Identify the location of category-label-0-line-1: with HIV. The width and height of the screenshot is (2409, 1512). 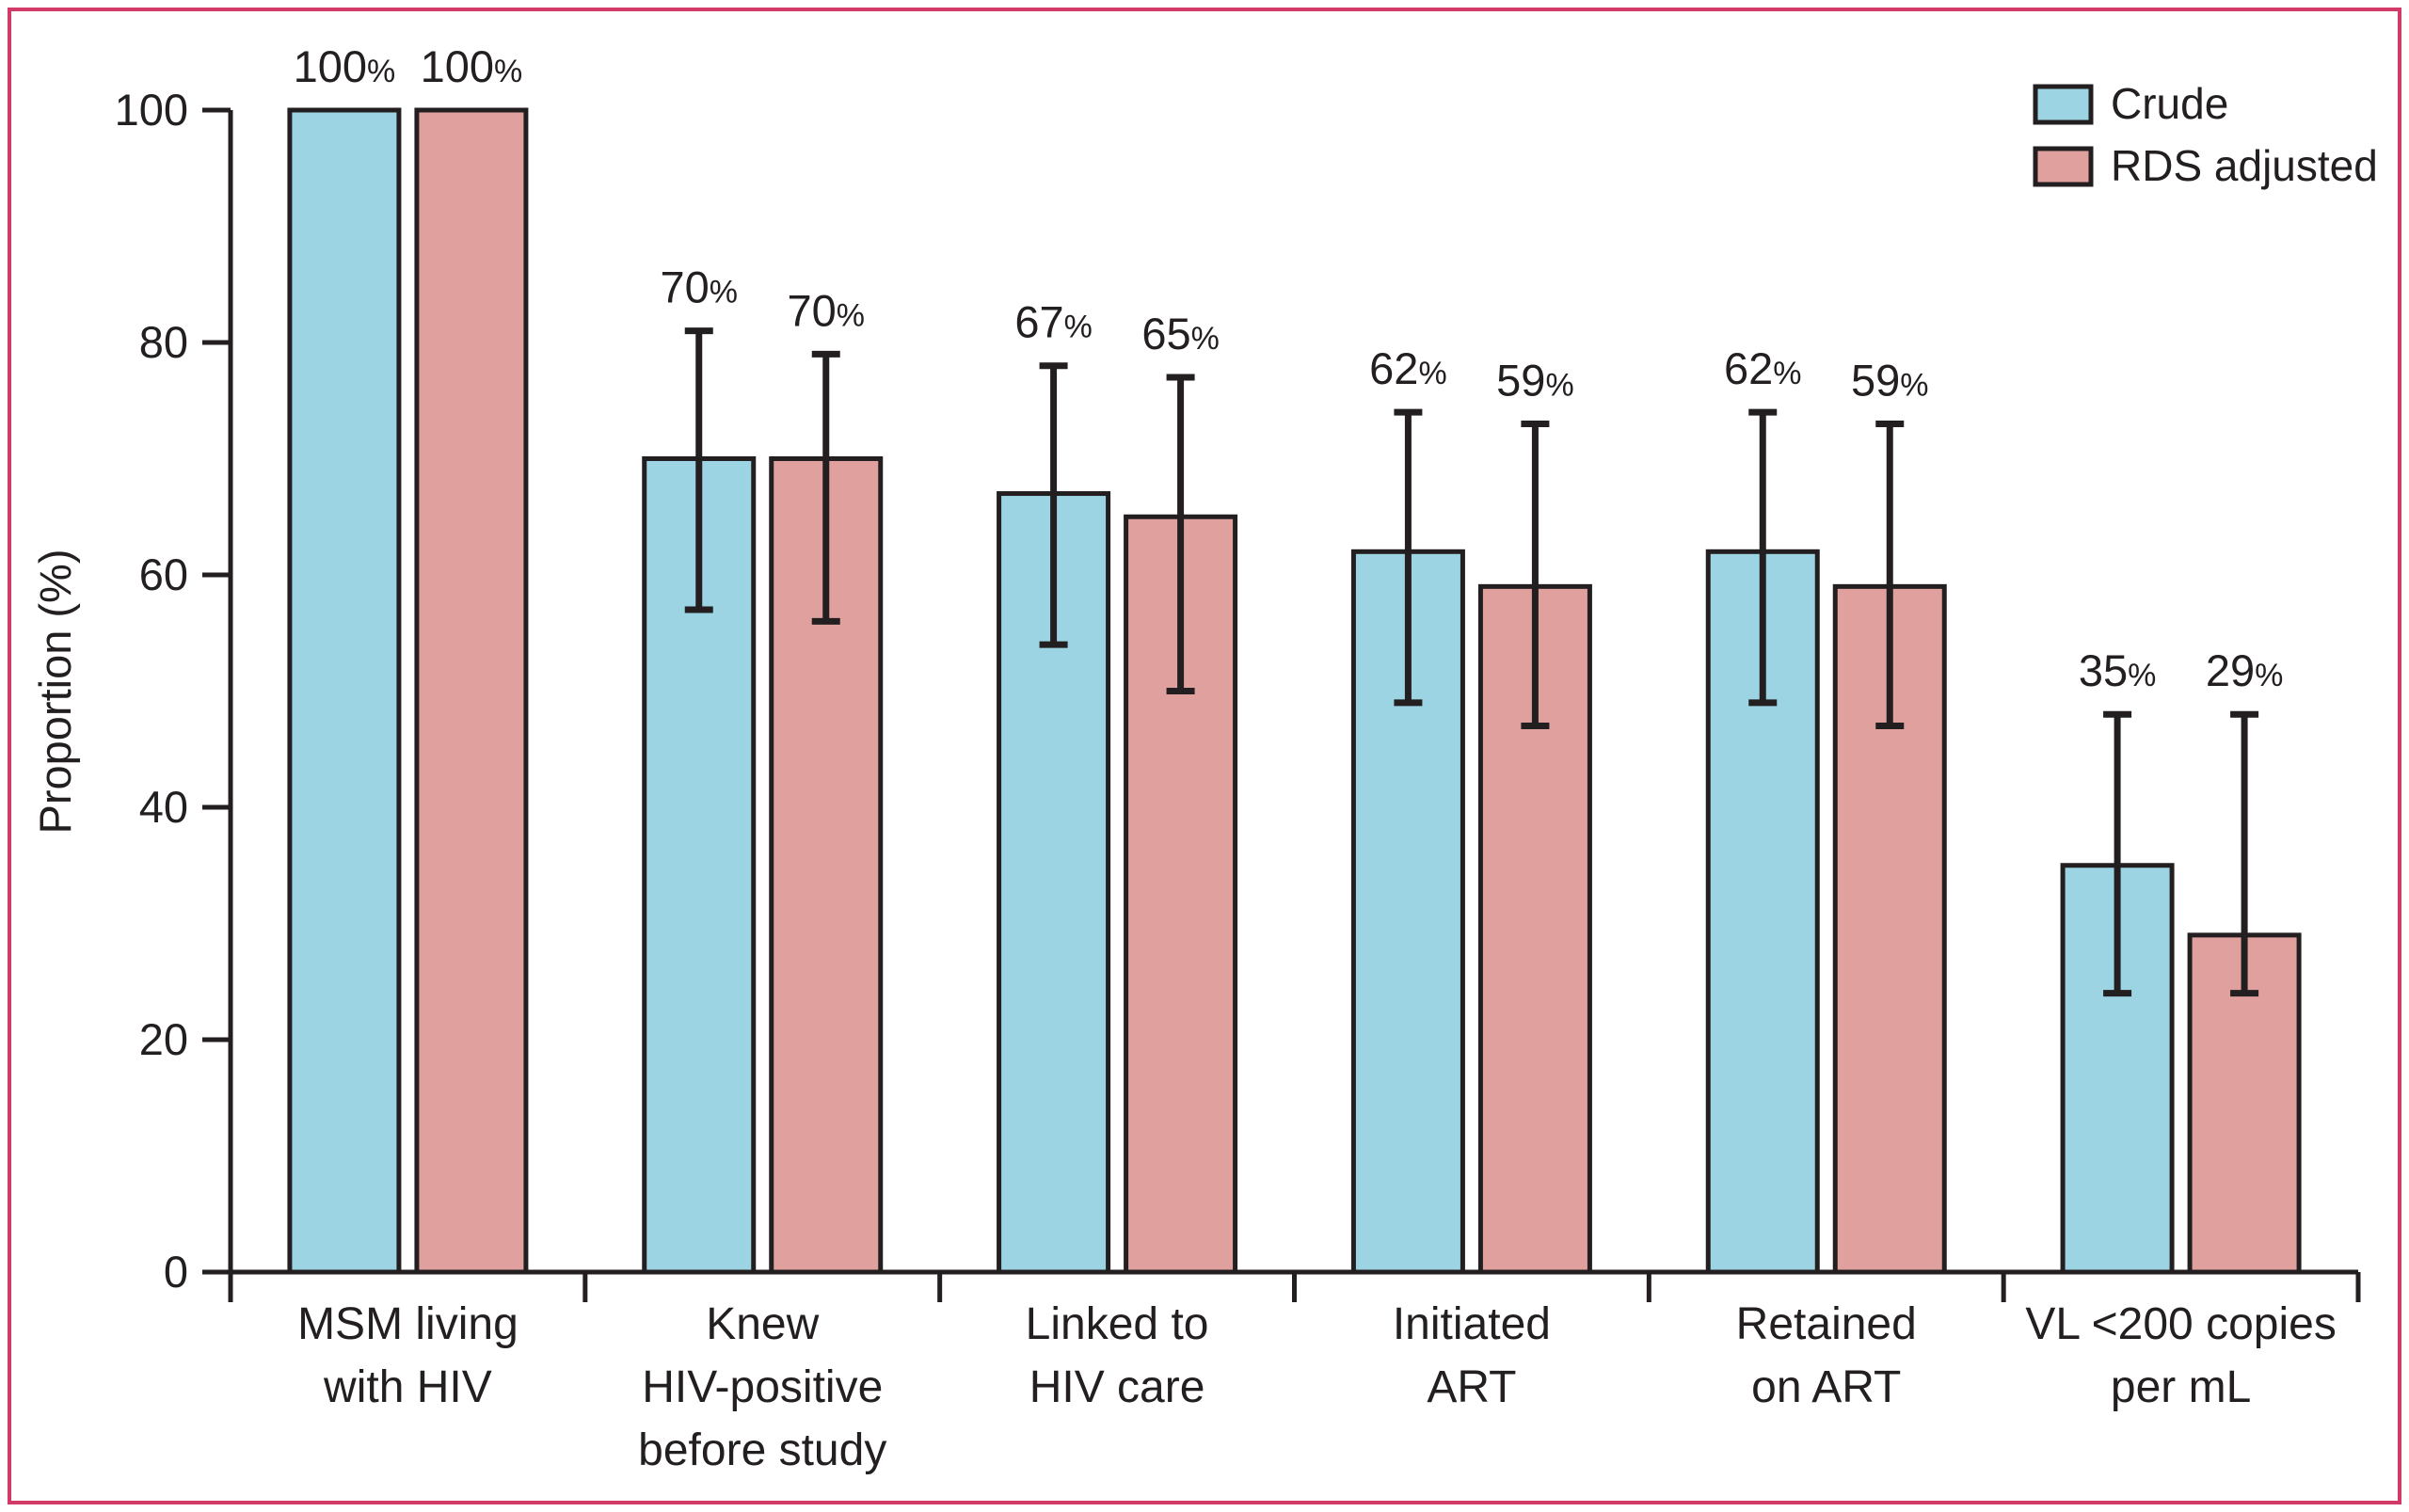
(408, 1387).